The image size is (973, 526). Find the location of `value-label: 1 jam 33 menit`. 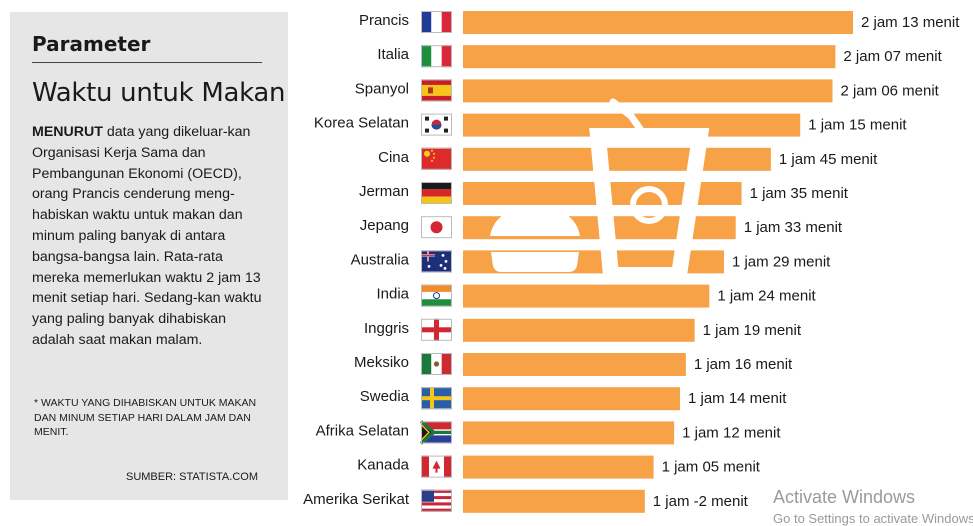

value-label: 1 jam 33 menit is located at coordinates (793, 227).